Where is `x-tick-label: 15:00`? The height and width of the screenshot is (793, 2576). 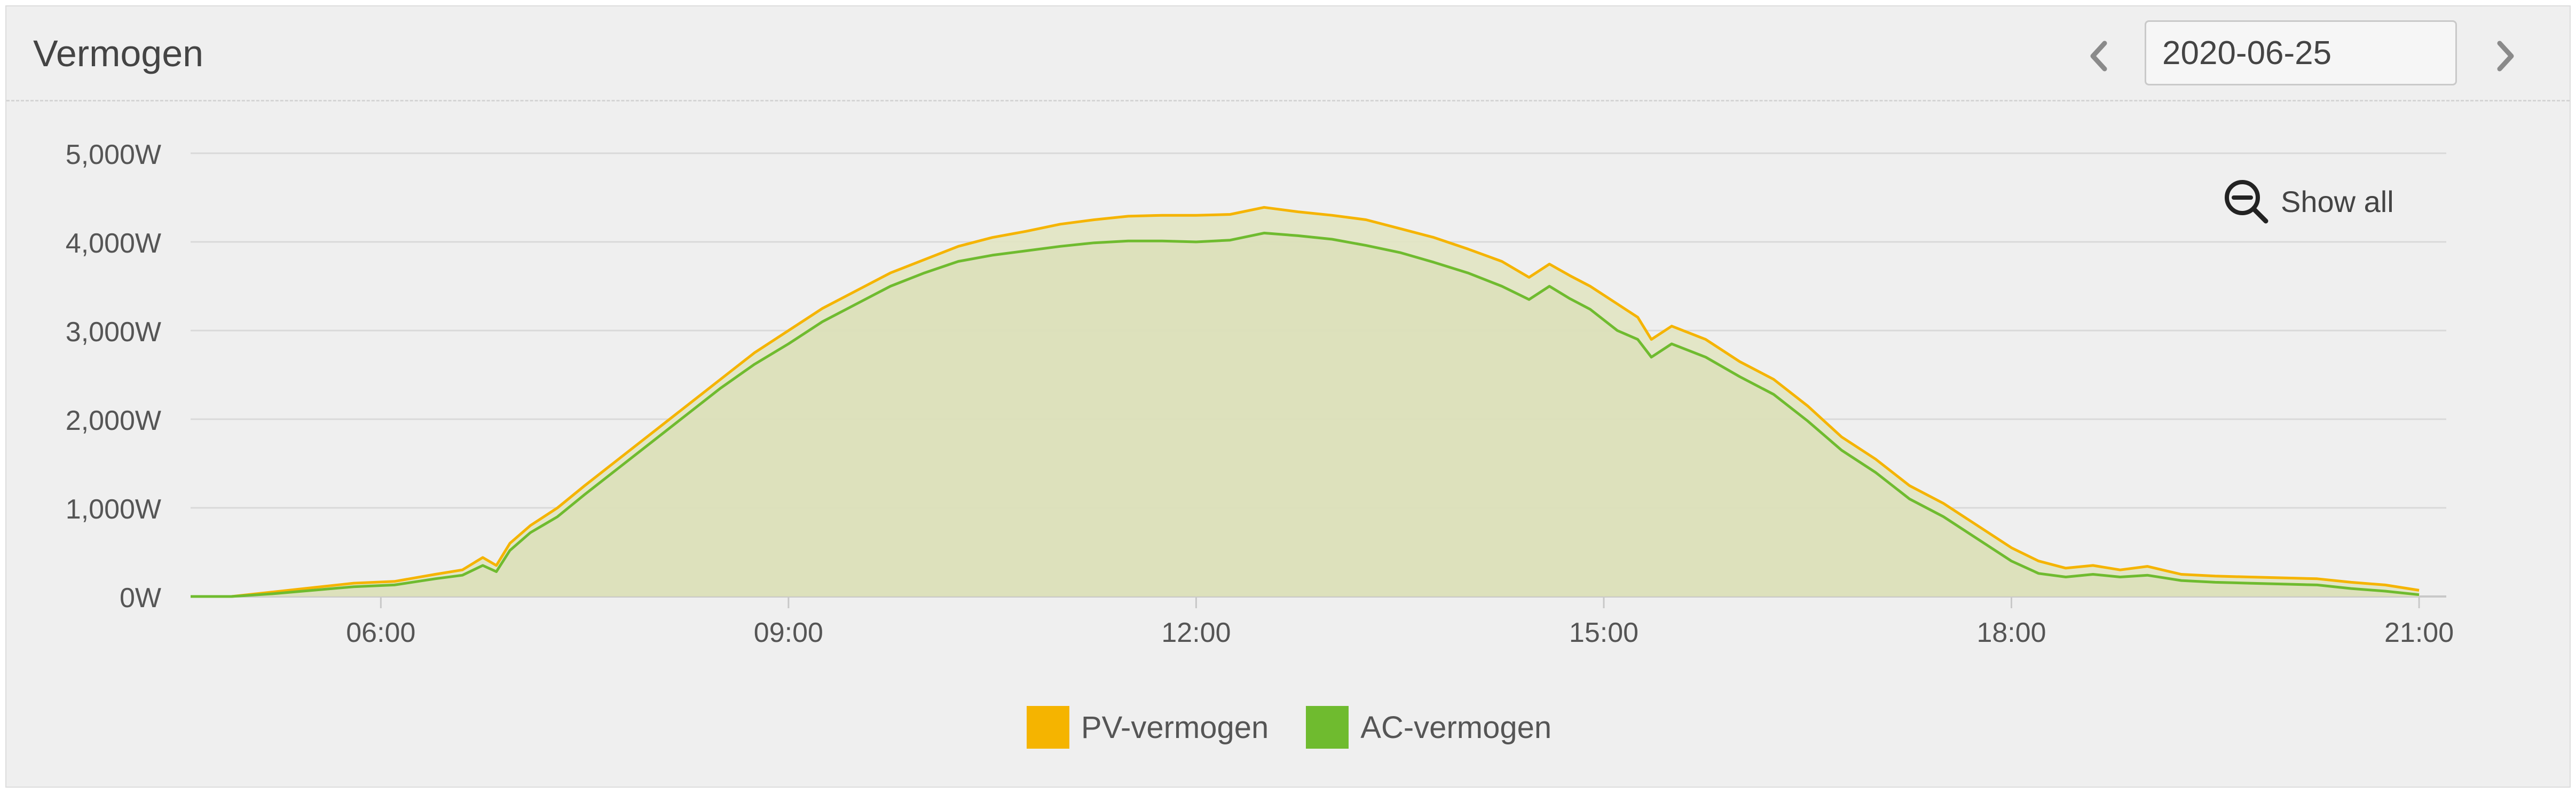
x-tick-label: 15:00 is located at coordinates (1603, 632).